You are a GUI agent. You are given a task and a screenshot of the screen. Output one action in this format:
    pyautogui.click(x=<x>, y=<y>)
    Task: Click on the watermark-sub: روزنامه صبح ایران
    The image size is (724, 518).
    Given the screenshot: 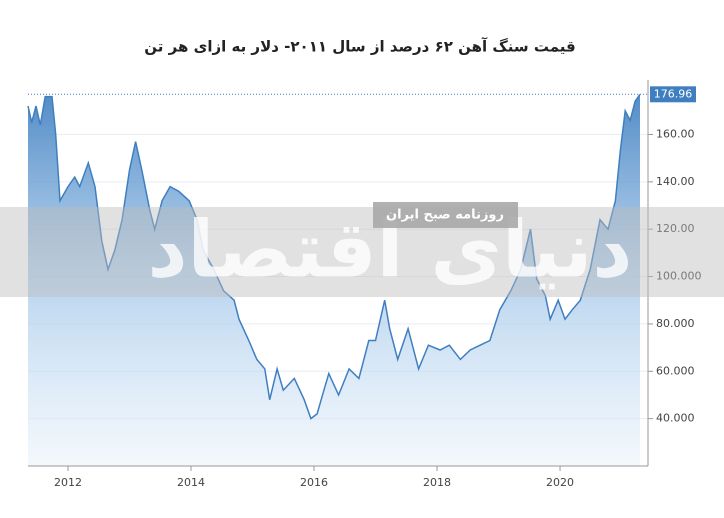 What is the action you would take?
    pyautogui.click(x=445, y=215)
    